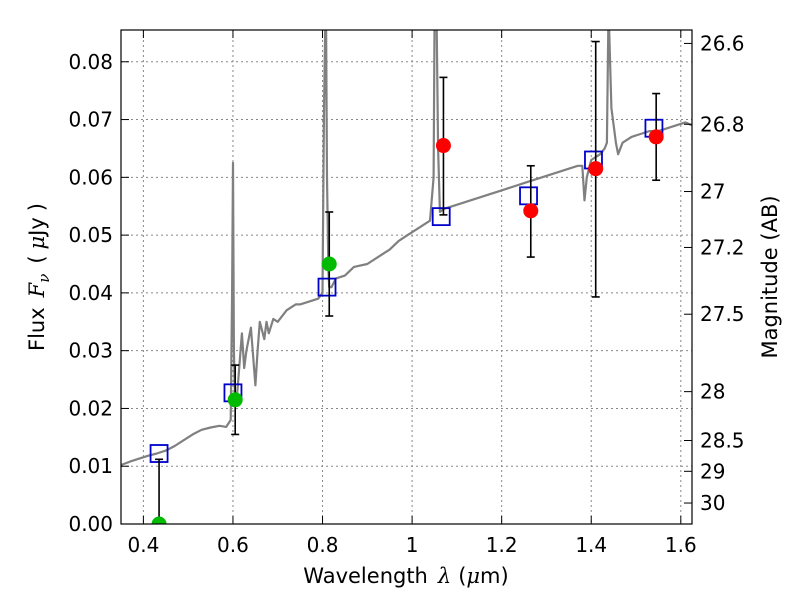  I want to click on x-axis-label: Wavelength λ (μm), so click(405, 576).